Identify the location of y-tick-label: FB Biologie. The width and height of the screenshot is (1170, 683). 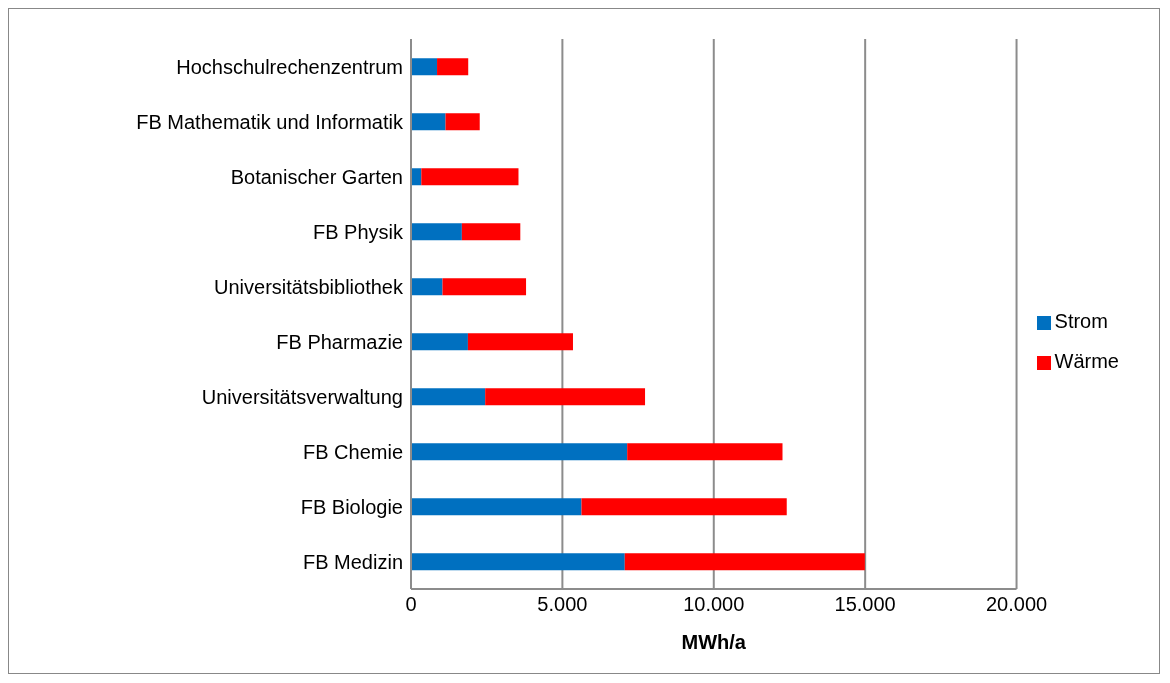
(351, 506).